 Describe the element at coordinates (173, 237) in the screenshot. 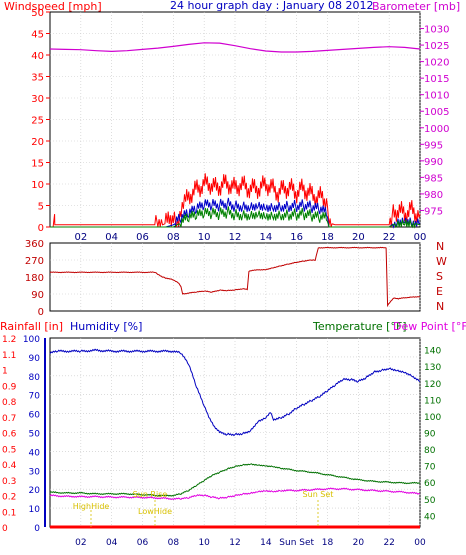

I see `hour-tick-label: 08` at that location.